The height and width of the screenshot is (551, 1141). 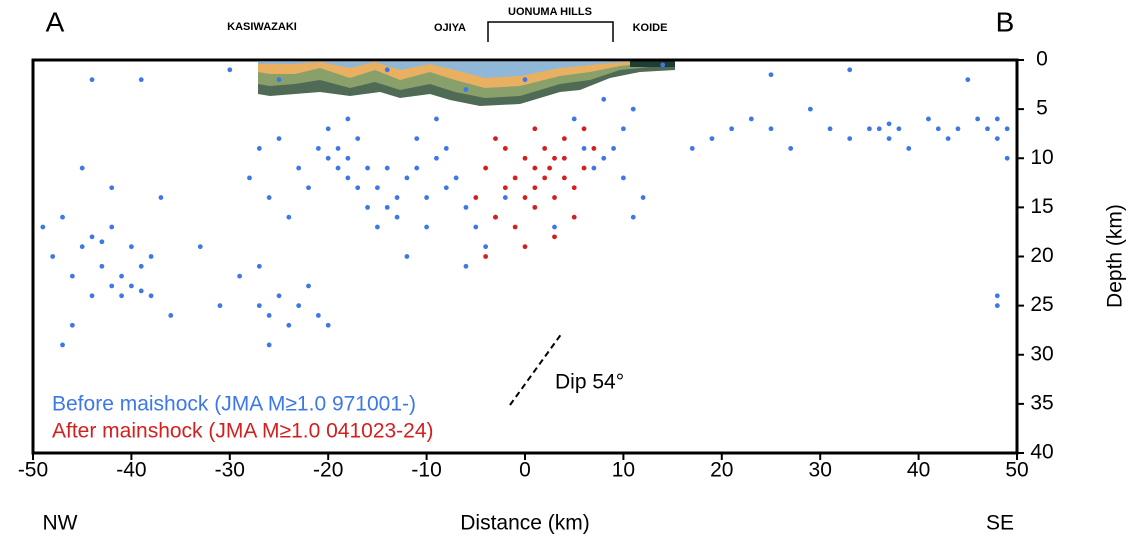 What do you see at coordinates (1115, 256) in the screenshot?
I see `y-axis-label: Depth (km)` at bounding box center [1115, 256].